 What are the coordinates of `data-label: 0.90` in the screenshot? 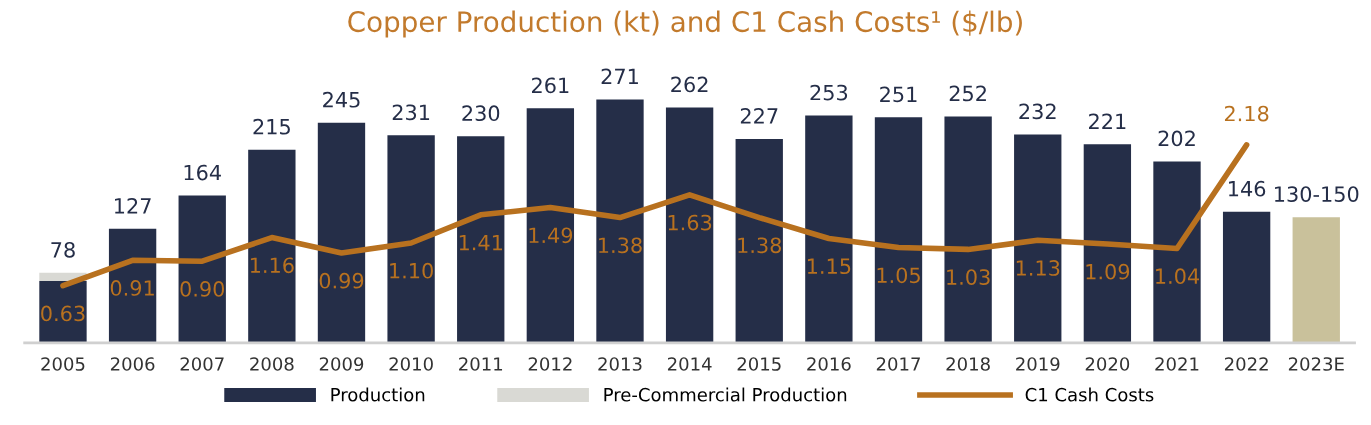 It's located at (202, 289).